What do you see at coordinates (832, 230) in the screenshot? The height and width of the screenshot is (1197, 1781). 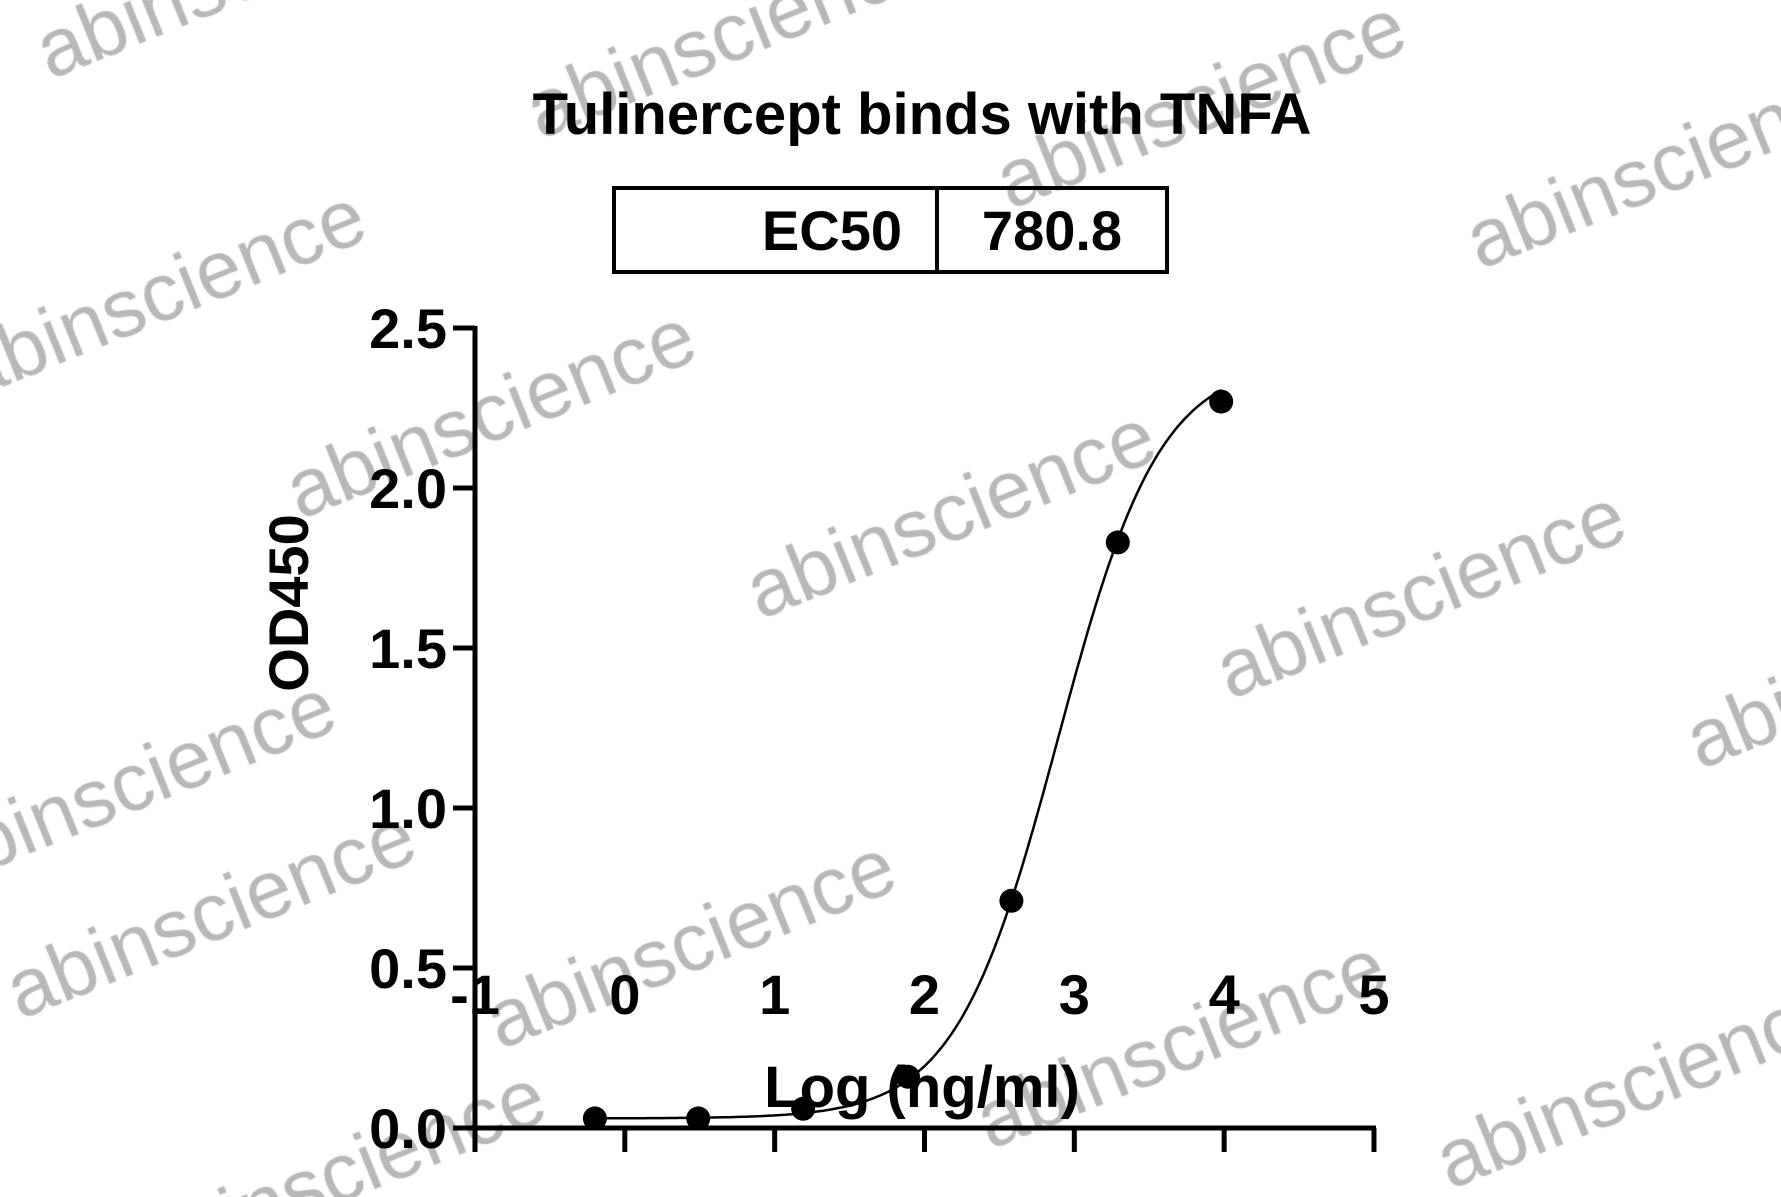 I see `ec50-label: EC50` at bounding box center [832, 230].